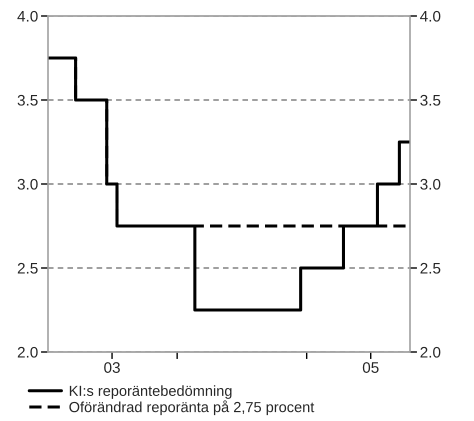  What do you see at coordinates (151, 392) in the screenshot?
I see `legend-label: KI:s reporäntebedömning` at bounding box center [151, 392].